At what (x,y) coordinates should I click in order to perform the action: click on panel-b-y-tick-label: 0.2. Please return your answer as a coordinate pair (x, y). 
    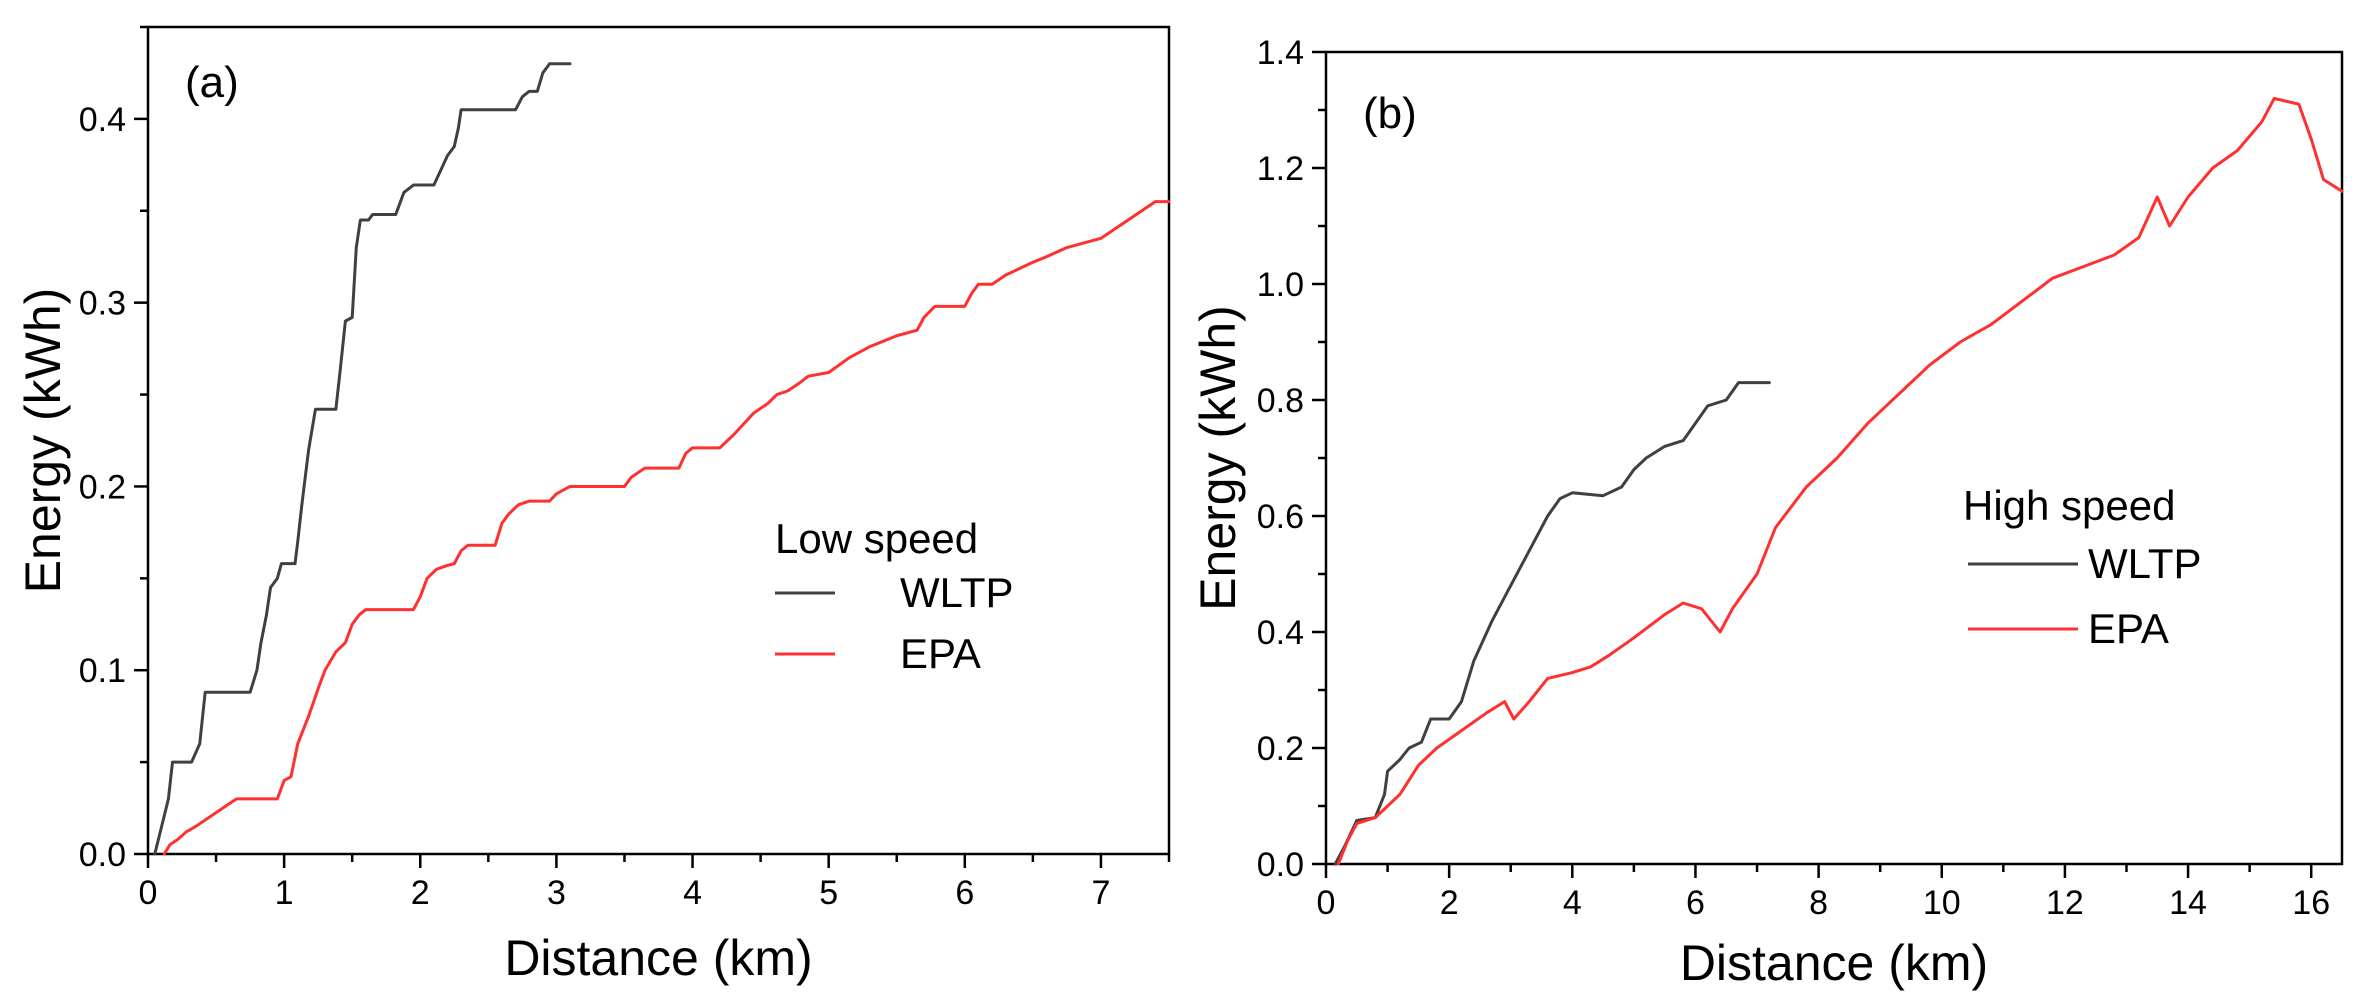
    Looking at the image, I should click on (1280, 749).